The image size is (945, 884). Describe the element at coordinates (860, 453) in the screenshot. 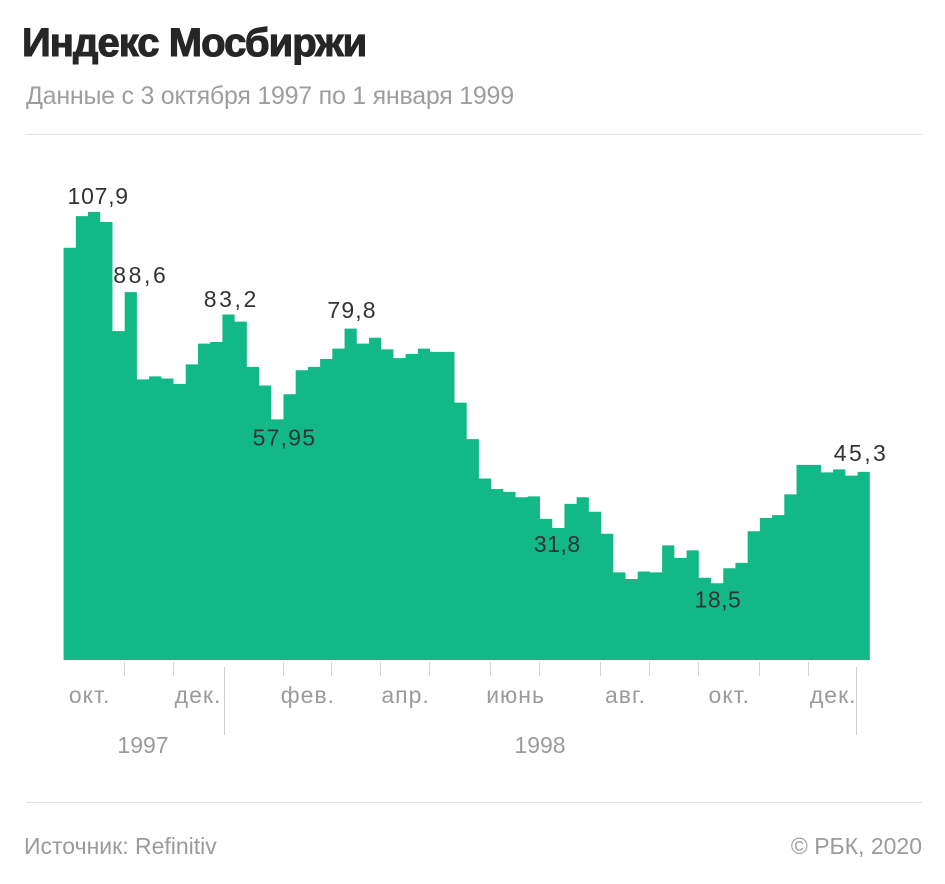

I see `svg-text: 45,3` at that location.